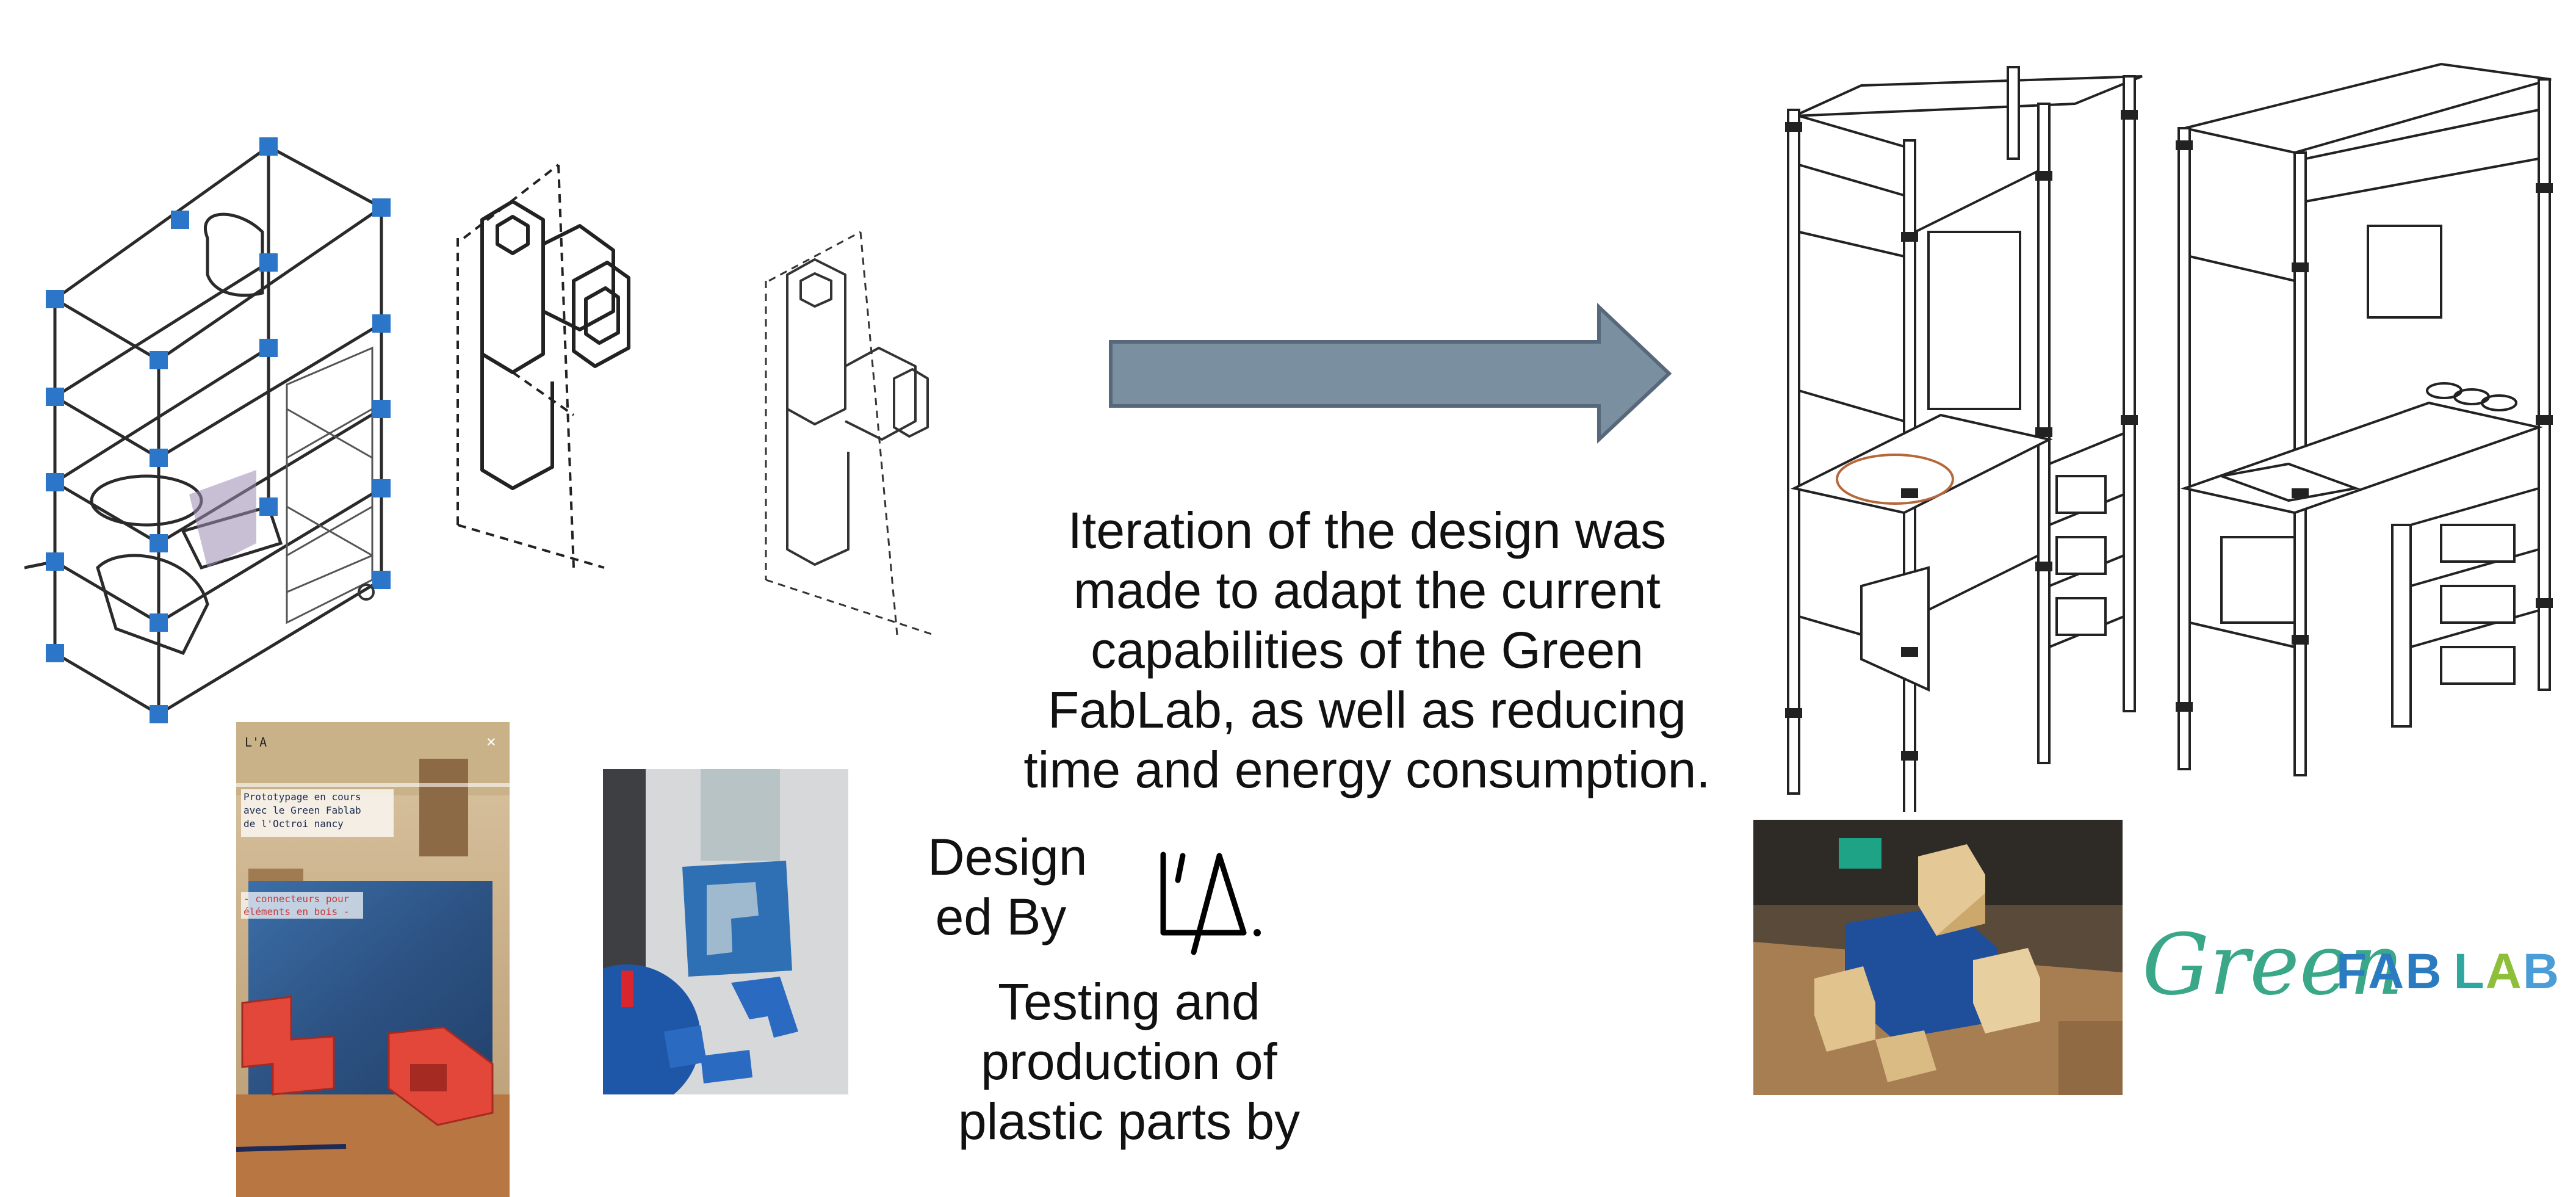 The image size is (2576, 1197). Describe the element at coordinates (2469, 971) in the screenshot. I see `fablab-letter: L` at that location.